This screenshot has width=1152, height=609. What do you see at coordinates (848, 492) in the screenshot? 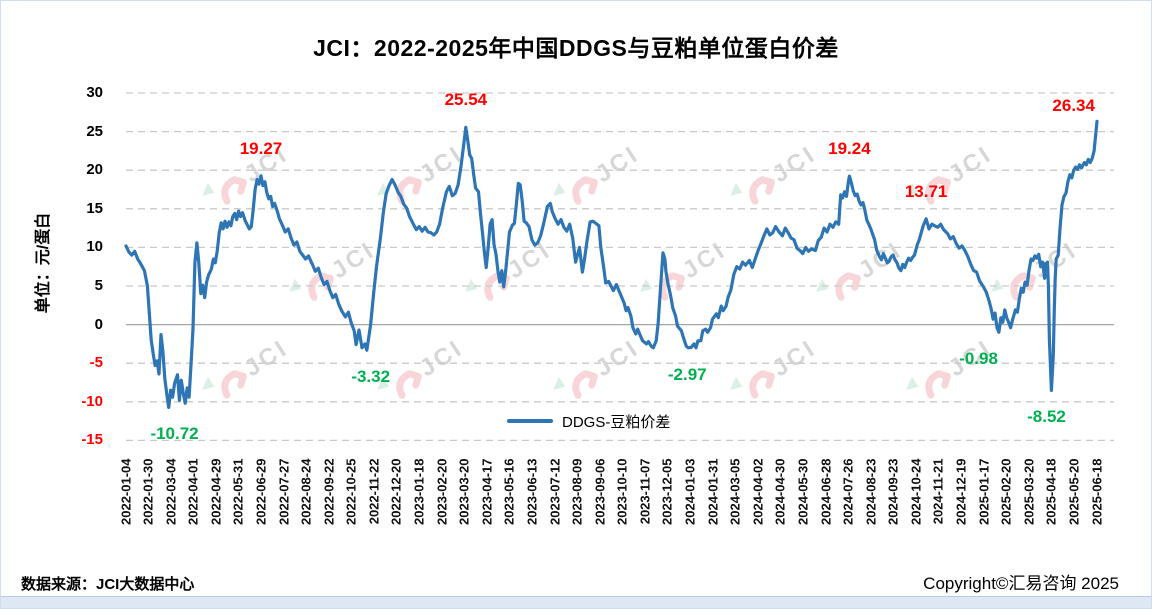
I see `x-tick-label: 2024-07-26` at bounding box center [848, 492].